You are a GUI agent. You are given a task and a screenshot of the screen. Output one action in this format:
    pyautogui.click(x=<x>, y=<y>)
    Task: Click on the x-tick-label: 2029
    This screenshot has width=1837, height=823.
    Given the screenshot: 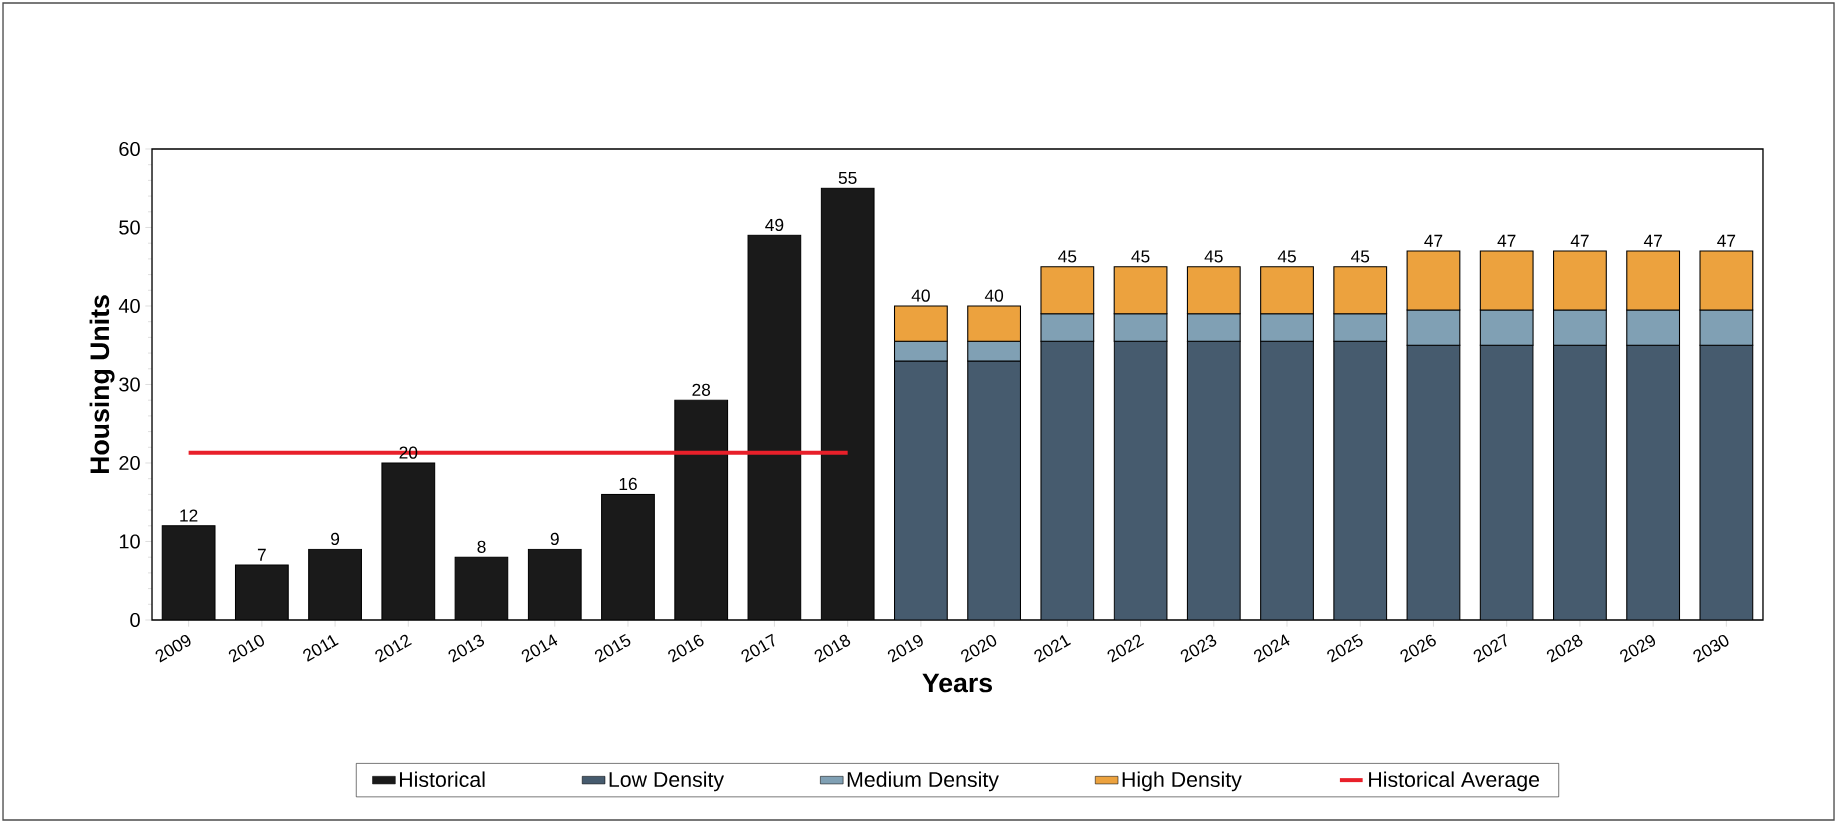 What is the action you would take?
    pyautogui.click(x=1638, y=648)
    